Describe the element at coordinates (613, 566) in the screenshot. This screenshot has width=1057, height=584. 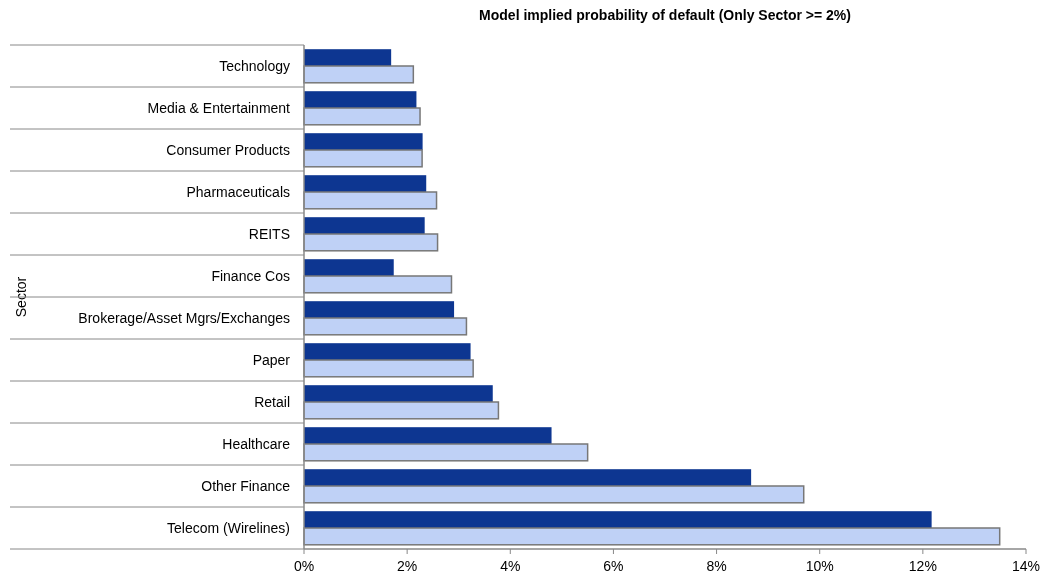
I see `x-tick-label: 6%` at that location.